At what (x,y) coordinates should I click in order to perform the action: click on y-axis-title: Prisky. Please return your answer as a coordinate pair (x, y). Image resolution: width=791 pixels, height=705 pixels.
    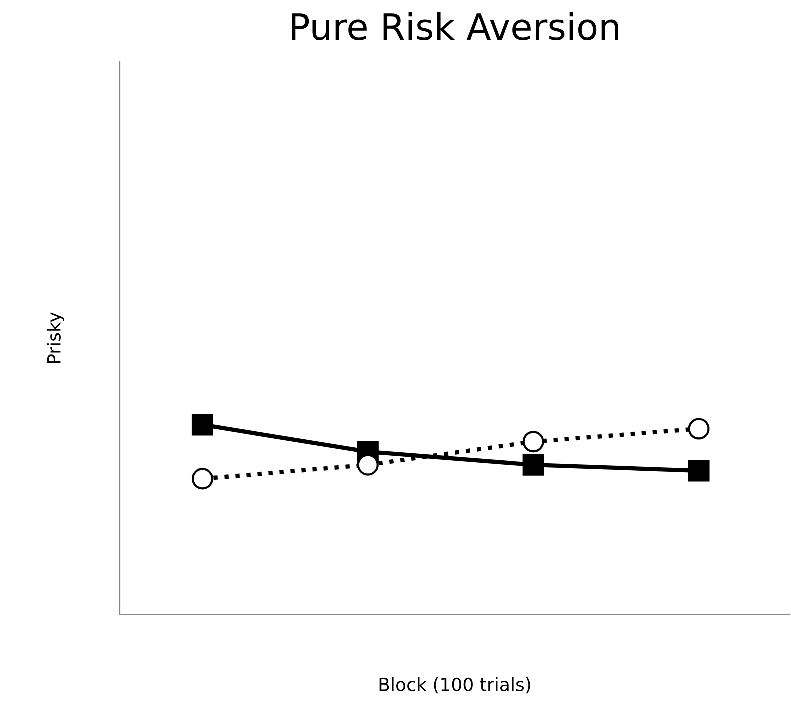
    Looking at the image, I should click on (55, 338).